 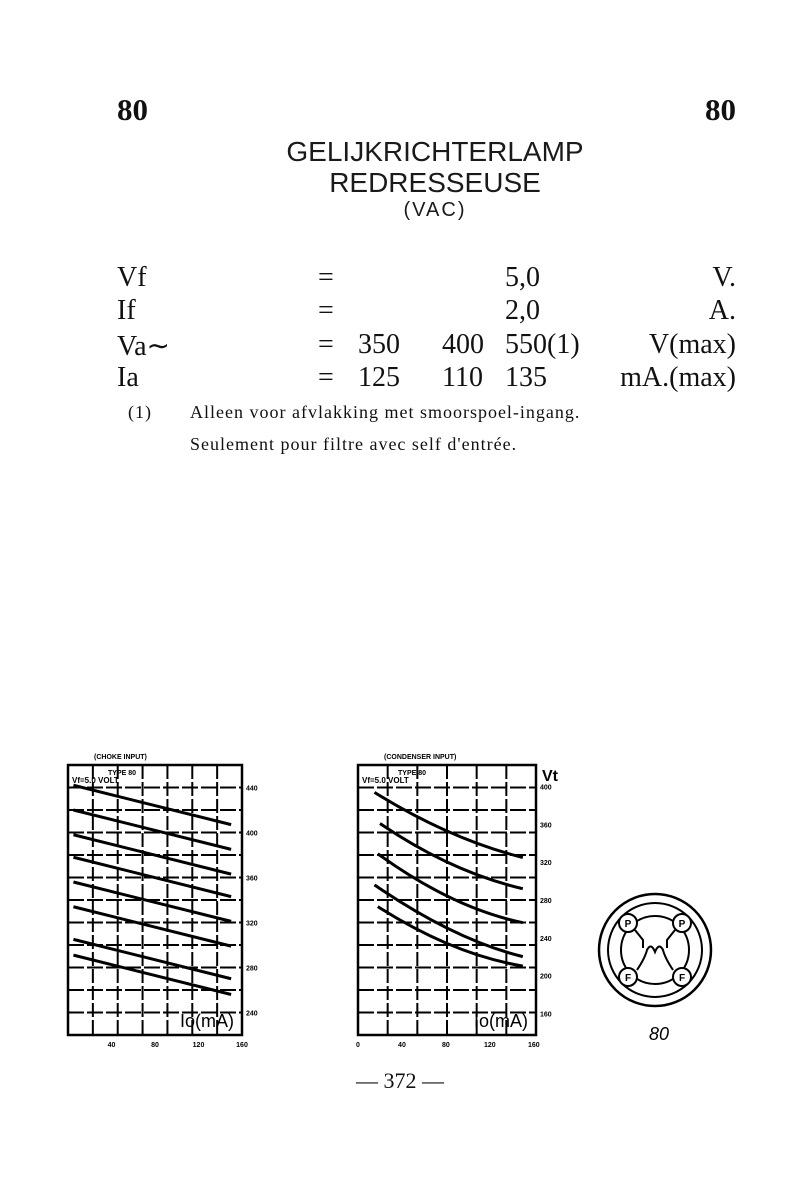 I want to click on spec-label: Va∼, so click(x=144, y=346).